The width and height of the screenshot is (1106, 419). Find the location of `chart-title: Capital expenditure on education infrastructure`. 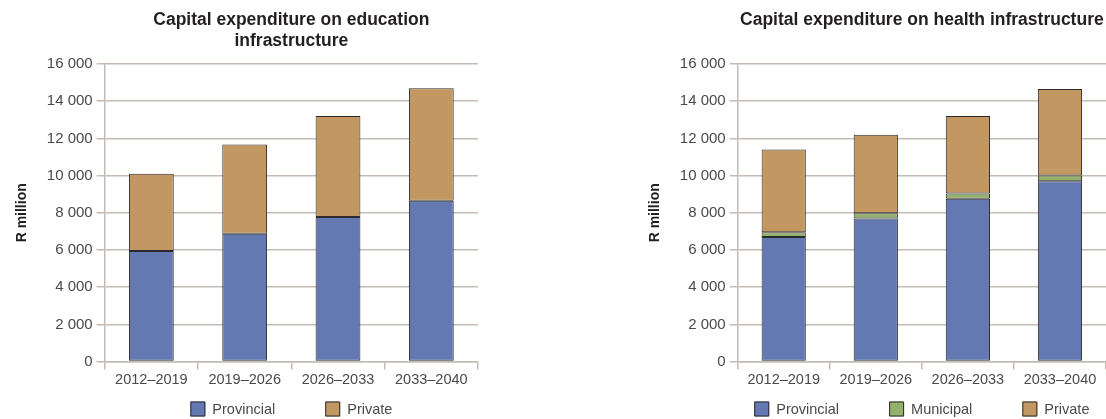

chart-title: Capital expenditure on education infrastructure is located at coordinates (291, 29).